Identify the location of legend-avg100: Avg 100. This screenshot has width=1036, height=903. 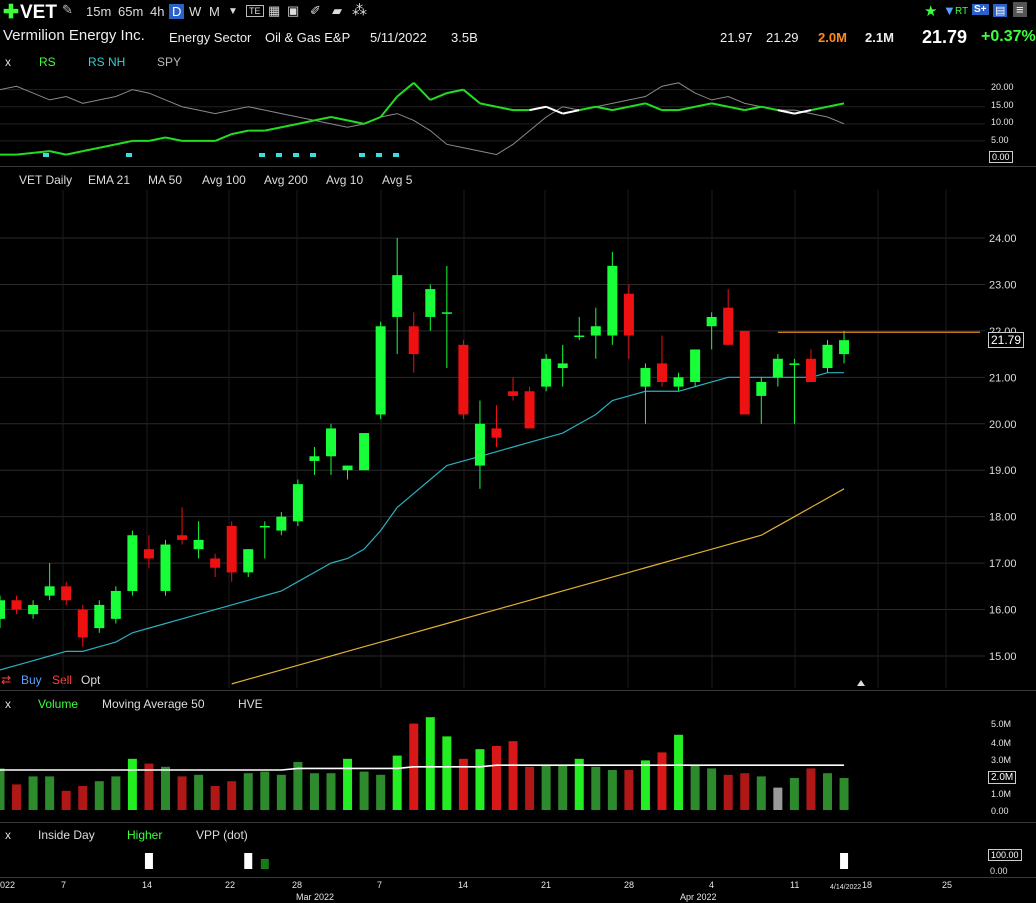
(224, 180).